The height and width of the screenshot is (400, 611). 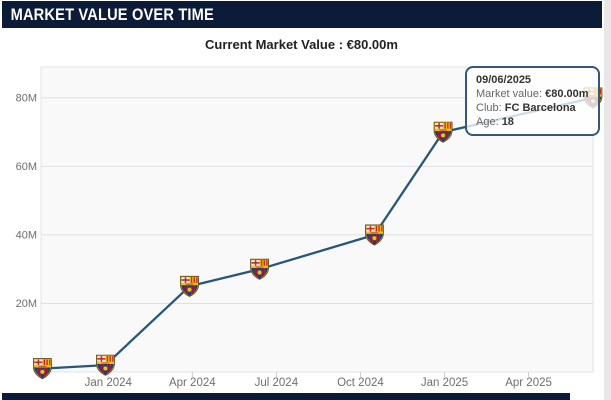 What do you see at coordinates (26, 235) in the screenshot?
I see `y-tick-label: 40M` at bounding box center [26, 235].